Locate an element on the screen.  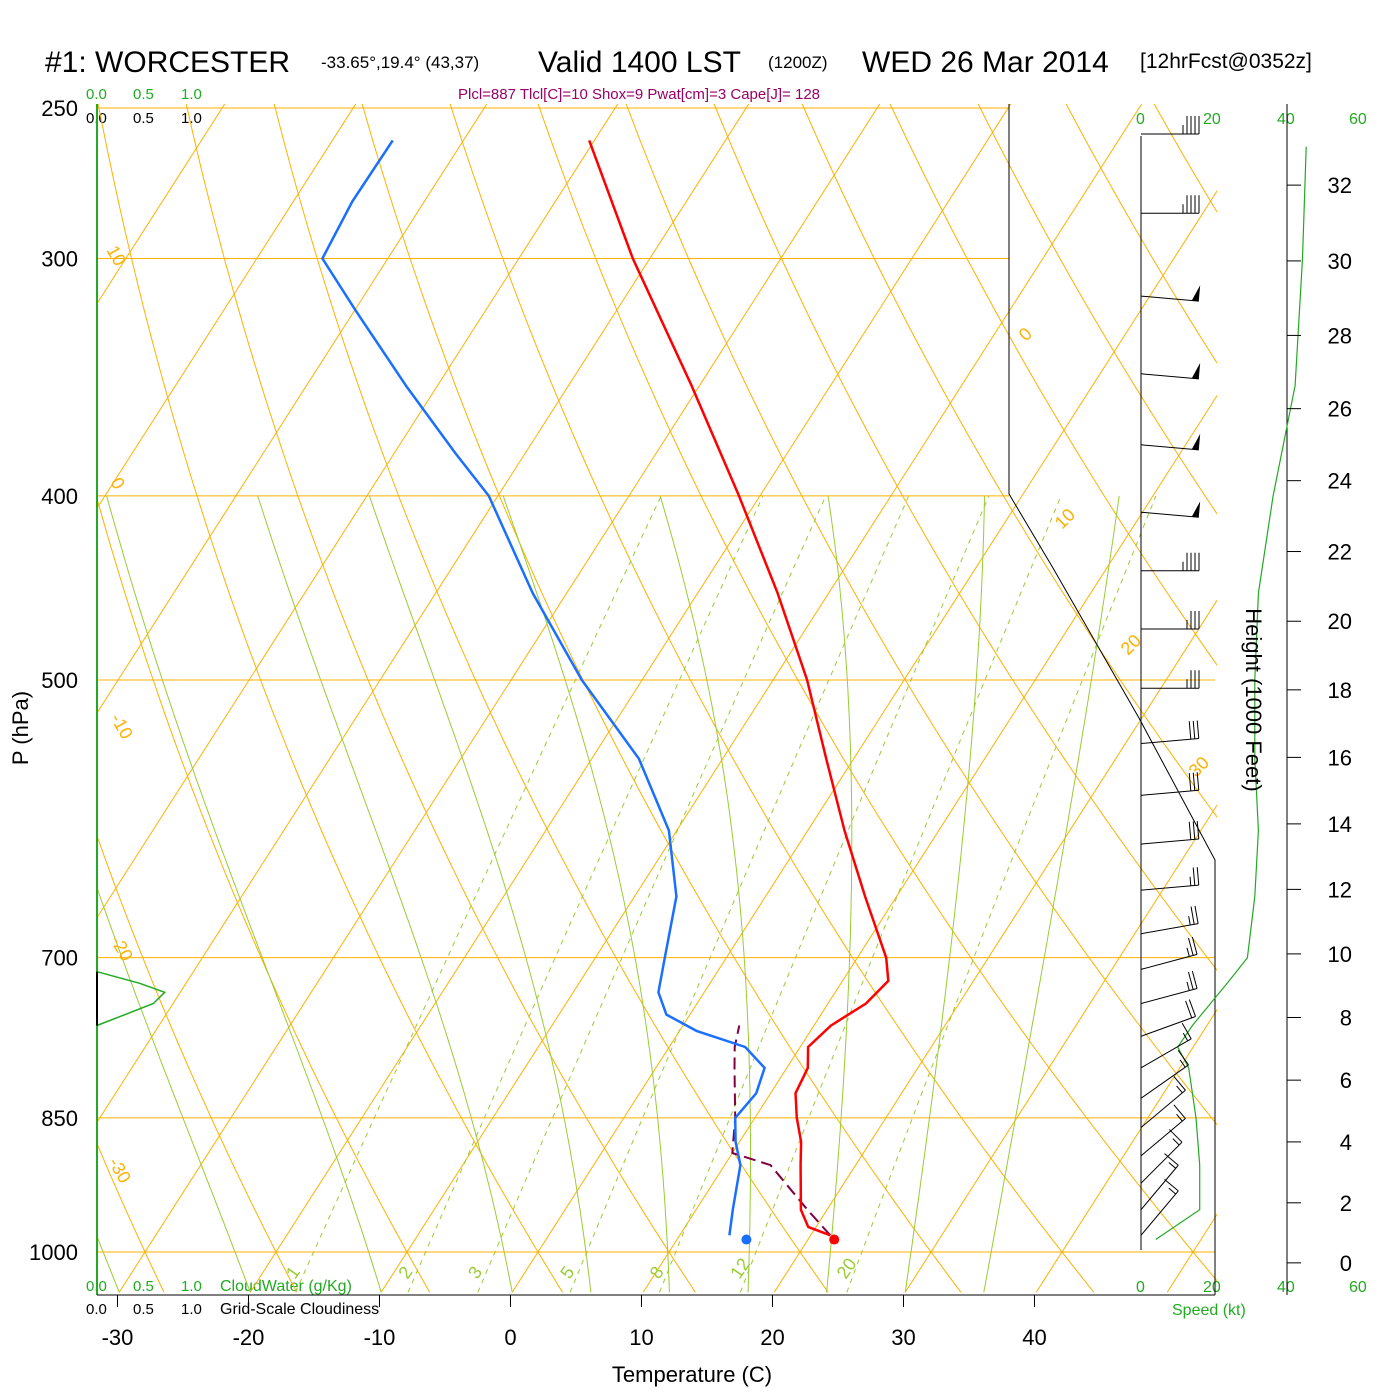
wind-speed-profile-line is located at coordinates (1231, 693).